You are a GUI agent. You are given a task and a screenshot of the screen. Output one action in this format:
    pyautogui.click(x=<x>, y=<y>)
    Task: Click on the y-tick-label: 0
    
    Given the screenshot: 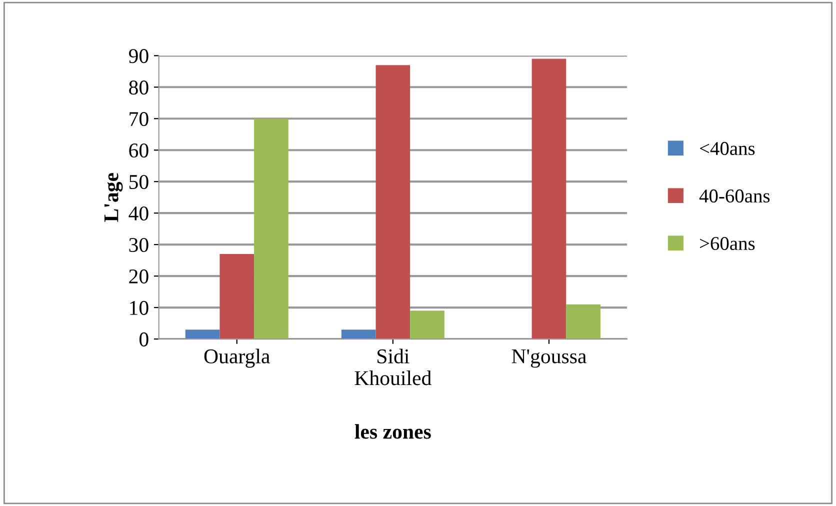 What is the action you would take?
    pyautogui.click(x=143, y=339)
    